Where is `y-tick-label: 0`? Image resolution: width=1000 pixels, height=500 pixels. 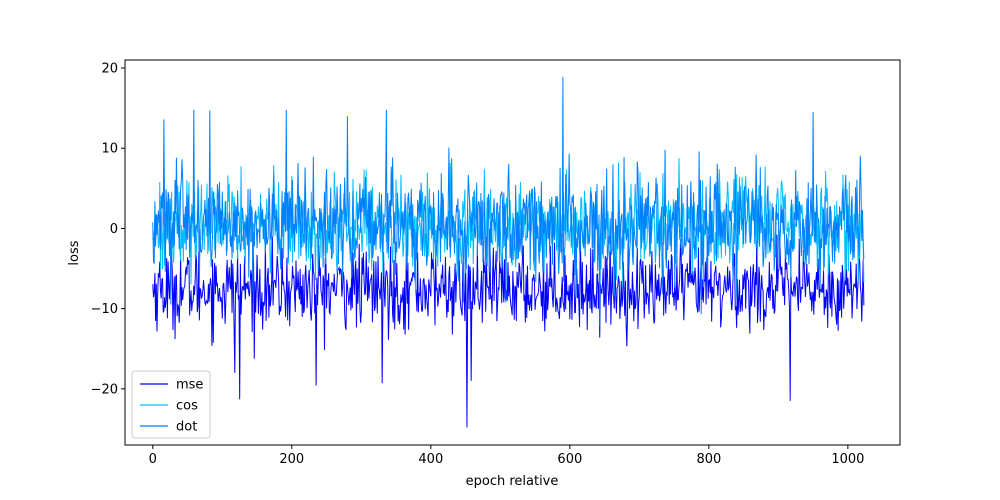
y-tick-label: 0 is located at coordinates (114, 229).